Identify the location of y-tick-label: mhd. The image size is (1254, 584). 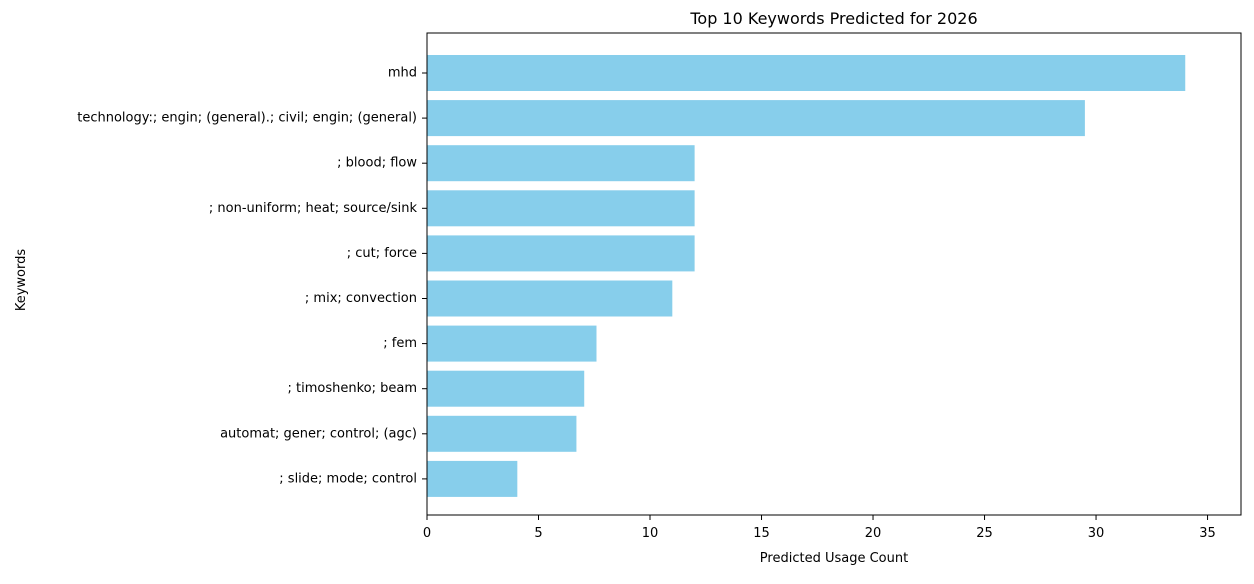
(402, 73).